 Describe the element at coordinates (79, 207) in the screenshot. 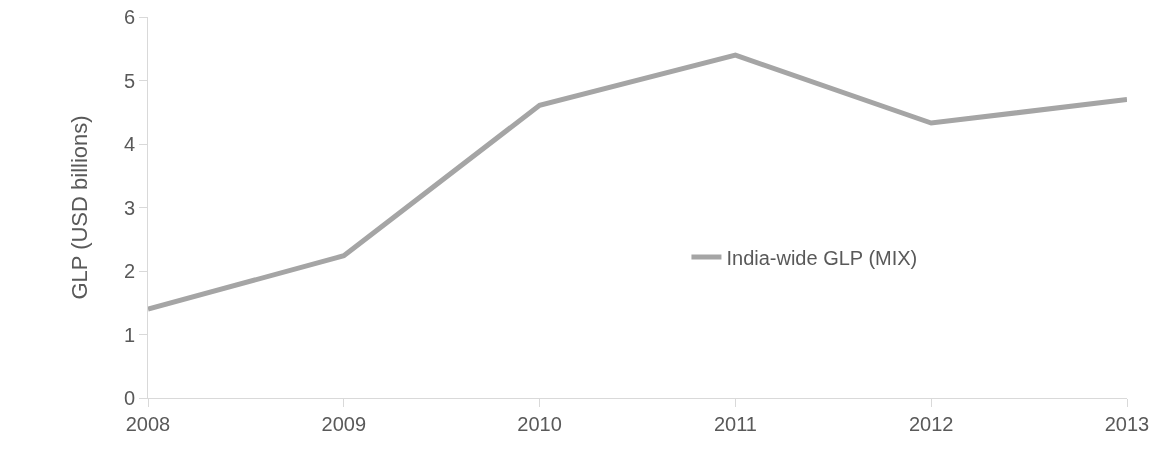

I see `y-axis-title: GLP (USD billions)` at that location.